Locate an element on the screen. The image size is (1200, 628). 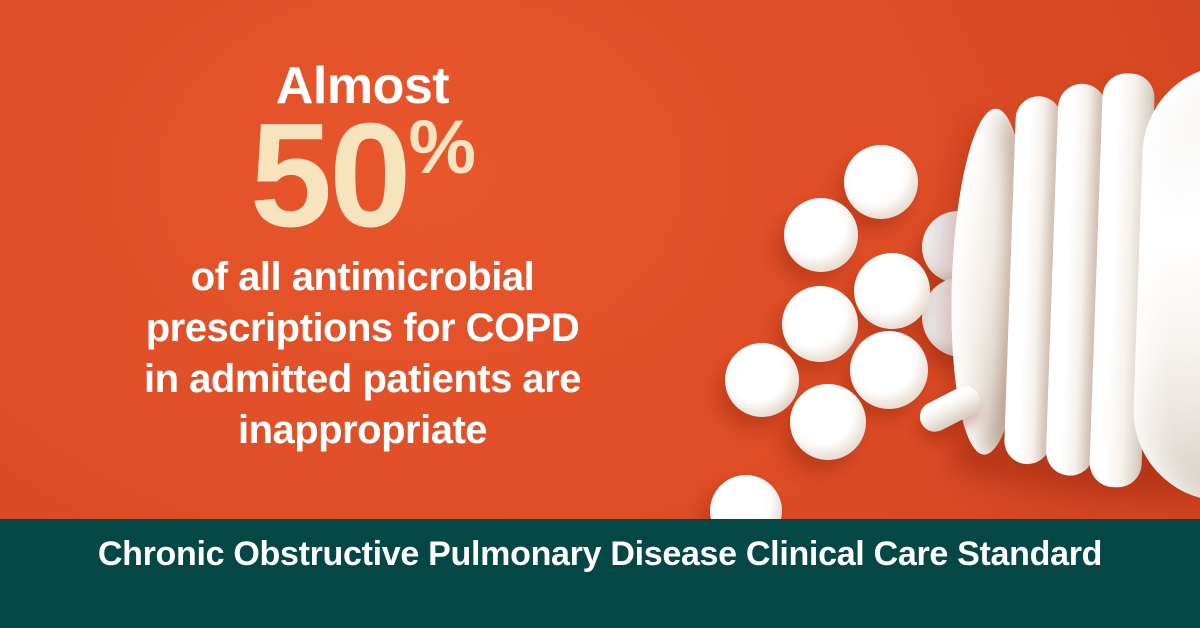
statistic: 50% is located at coordinates (362, 176).